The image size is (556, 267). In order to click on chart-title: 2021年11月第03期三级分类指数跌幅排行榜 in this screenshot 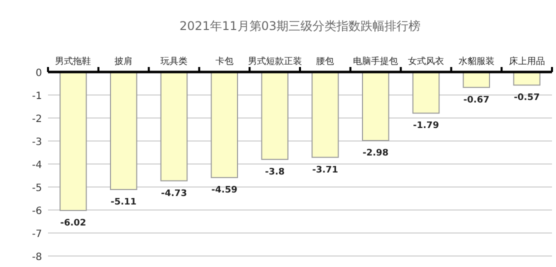, I will do `click(300, 26)`.